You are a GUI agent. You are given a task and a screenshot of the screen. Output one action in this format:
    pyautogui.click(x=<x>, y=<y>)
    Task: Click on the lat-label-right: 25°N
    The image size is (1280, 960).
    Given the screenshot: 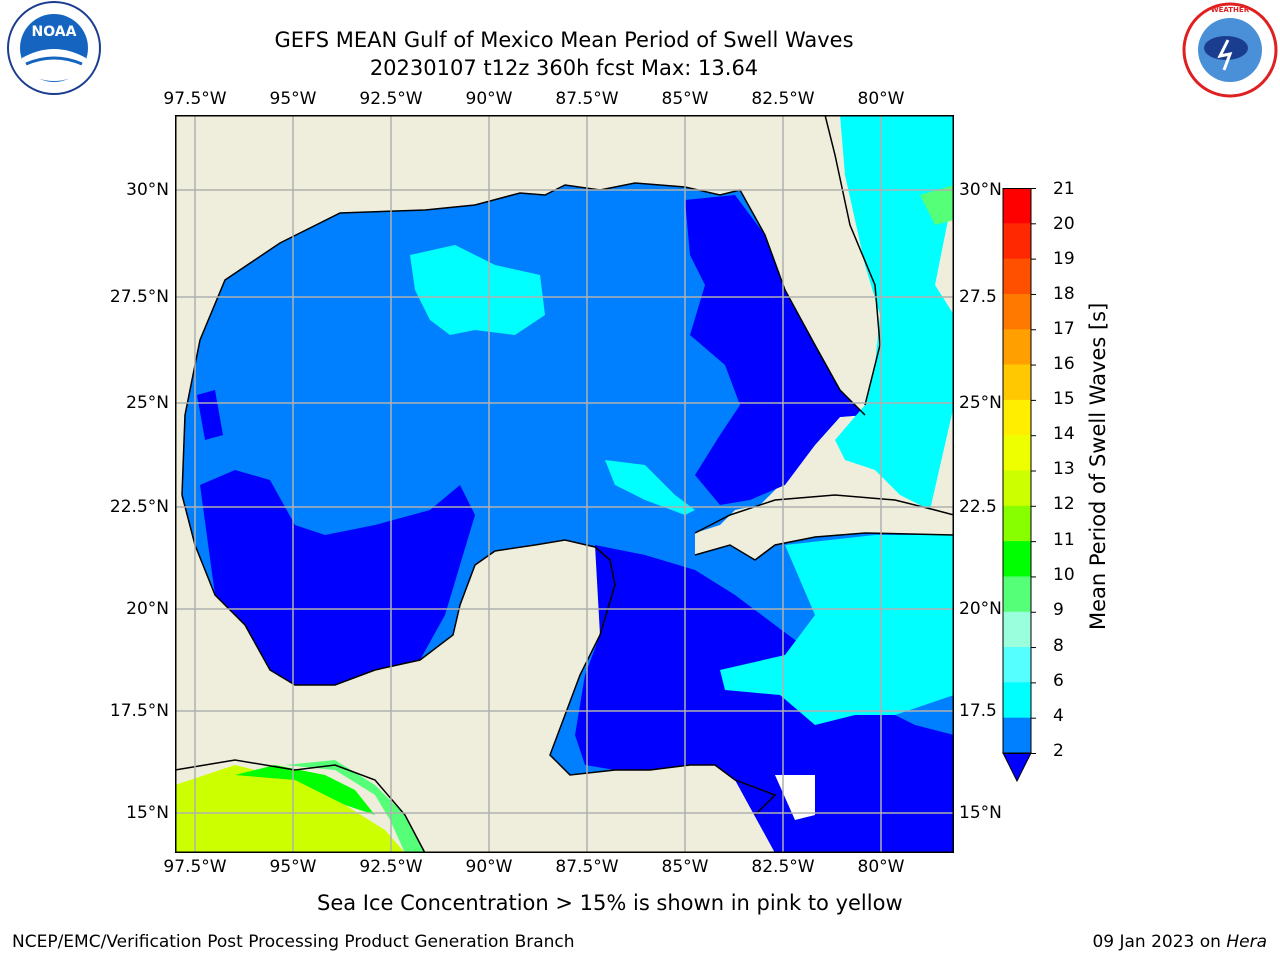 What is the action you would take?
    pyautogui.click(x=980, y=403)
    